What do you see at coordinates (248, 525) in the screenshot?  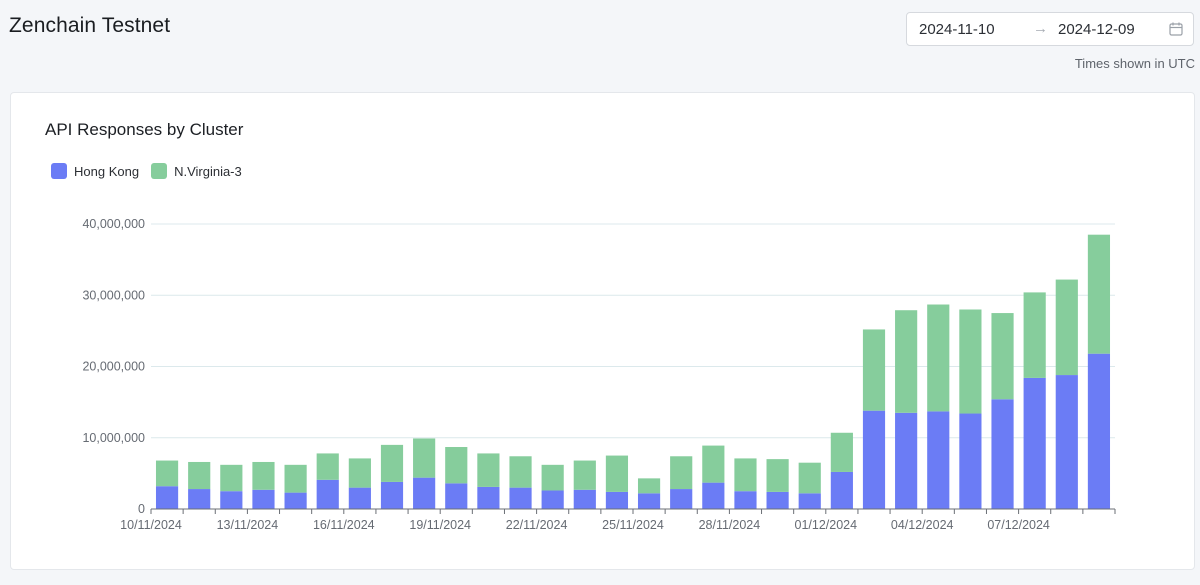 I see `x-tick-label: 13/11/2024` at bounding box center [248, 525].